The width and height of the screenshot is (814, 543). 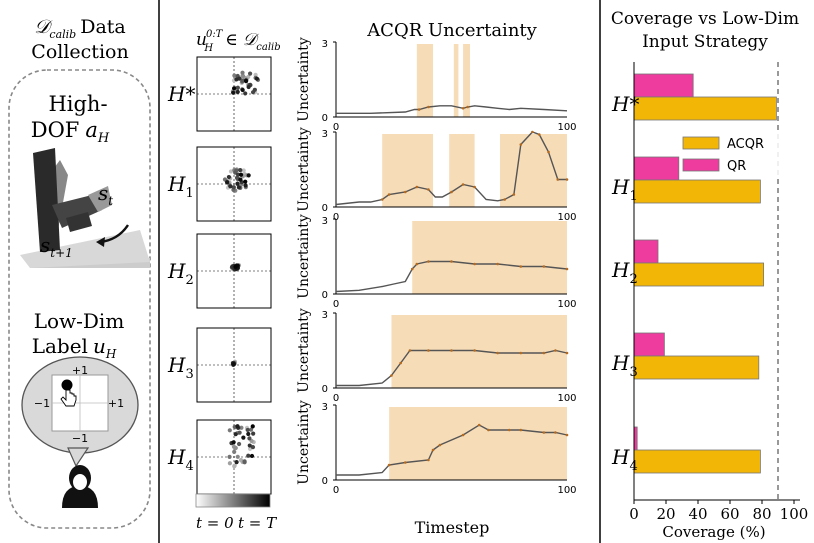 I want to click on state-t-label: st, so click(x=105, y=194).